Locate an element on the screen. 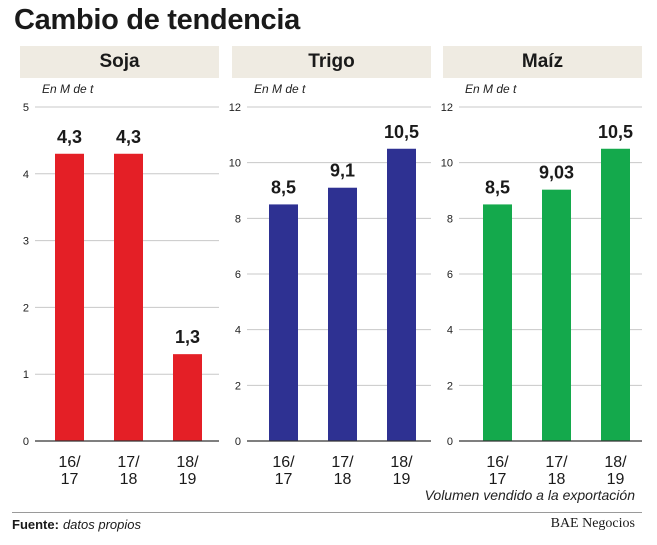 This screenshot has height=545, width=657. trigo-tick-label: 0 is located at coordinates (238, 442).